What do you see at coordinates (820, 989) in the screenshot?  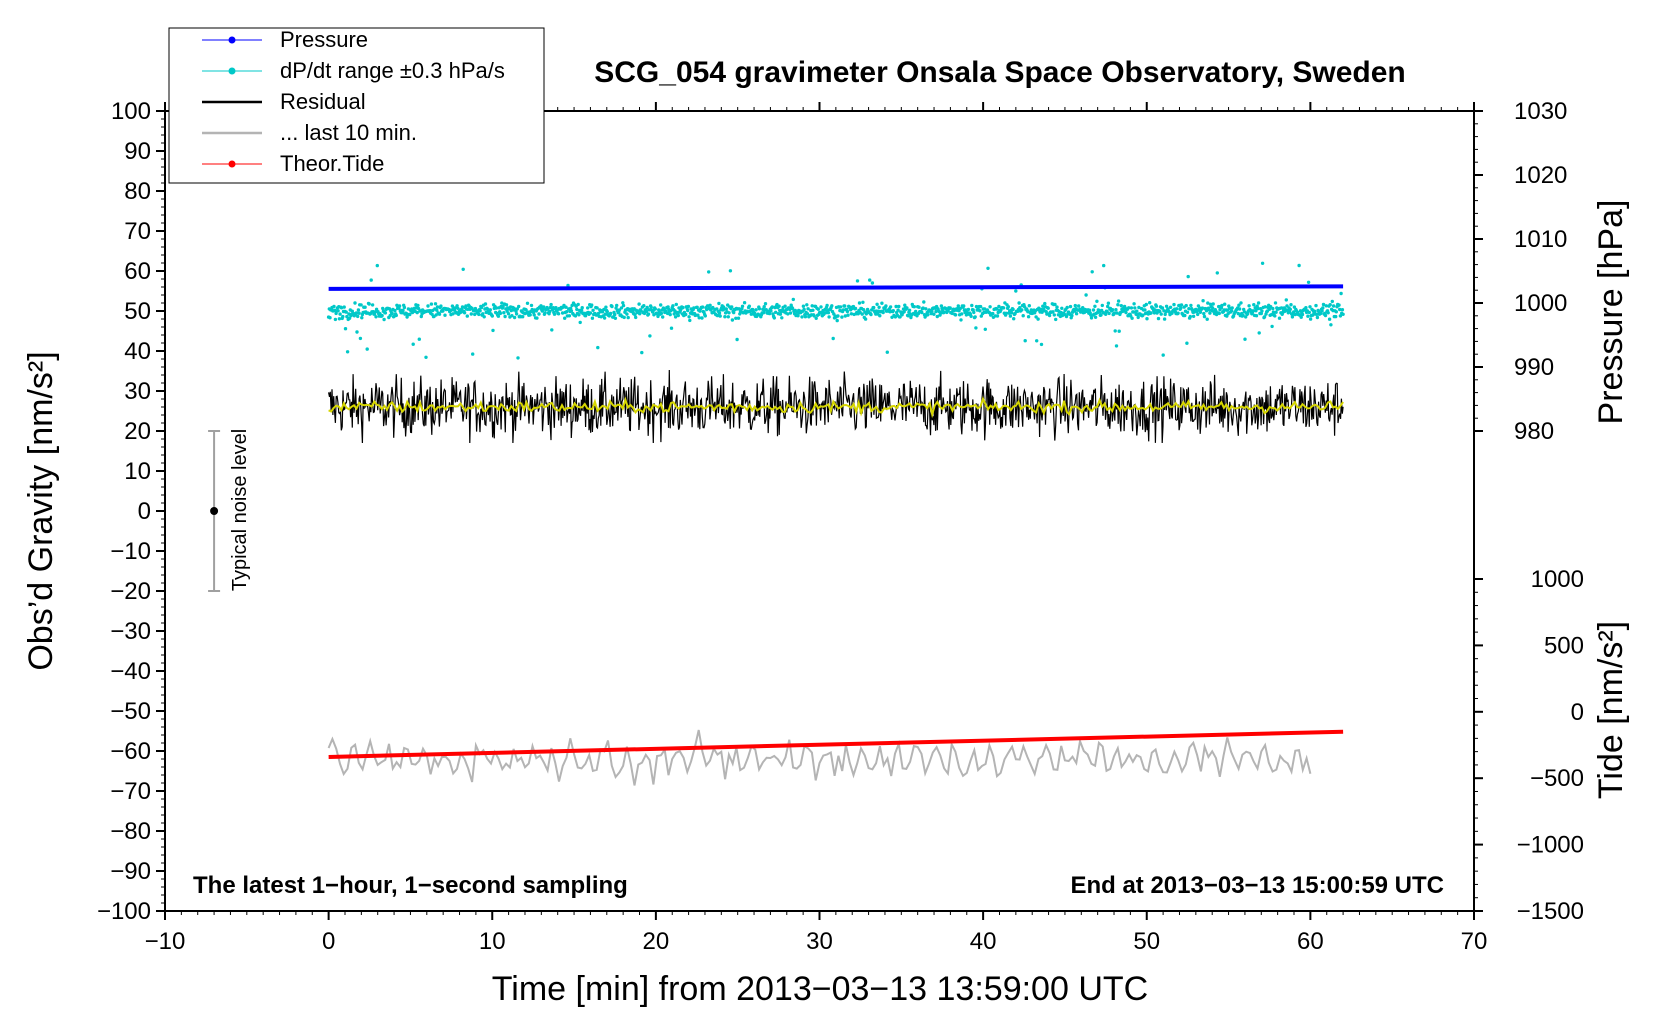 I see `x-axis-label: Time [min] from 2013−03−13 13:59:00 UTC` at bounding box center [820, 989].